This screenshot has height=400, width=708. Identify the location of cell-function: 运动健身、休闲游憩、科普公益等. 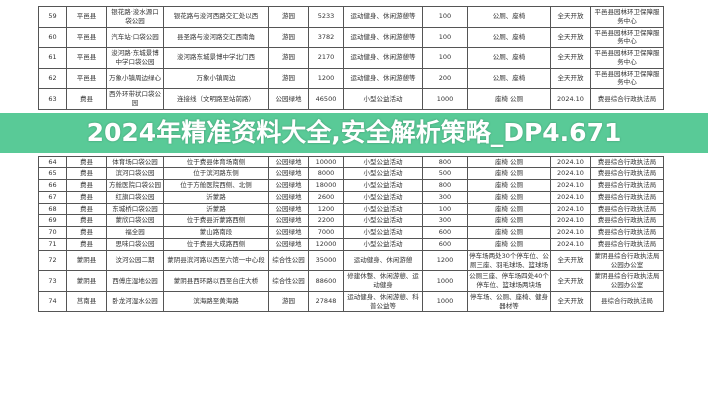
(383, 301).